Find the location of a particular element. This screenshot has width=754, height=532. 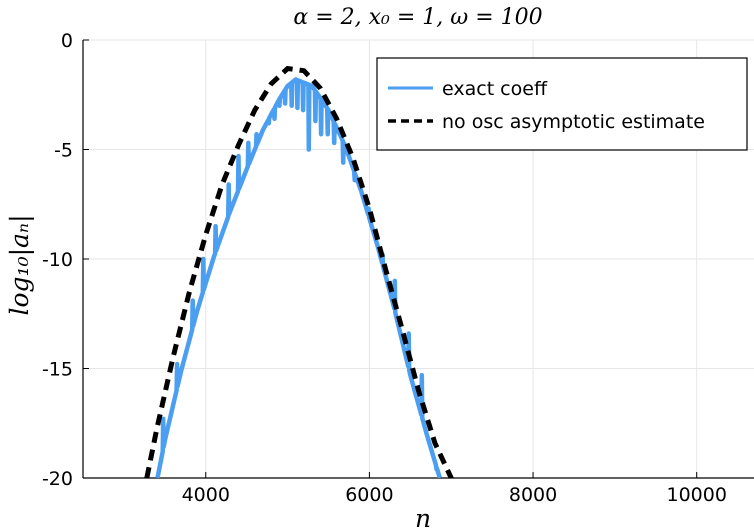

legend-label-exact-coeff: exact coeff is located at coordinates (495, 89).